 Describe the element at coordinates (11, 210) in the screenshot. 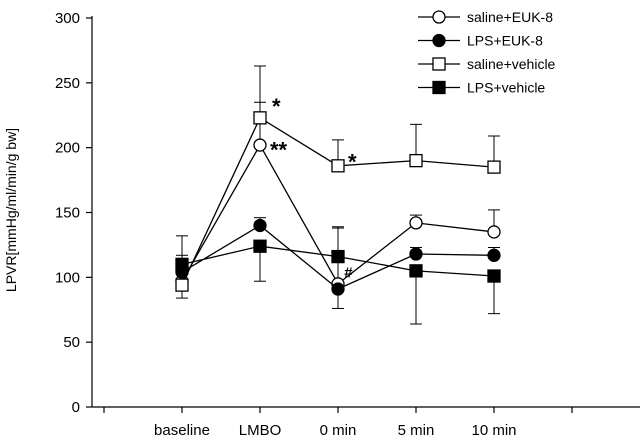

I see `y-axis-title: LPVR[mmHg/ml/min/g bw]` at that location.